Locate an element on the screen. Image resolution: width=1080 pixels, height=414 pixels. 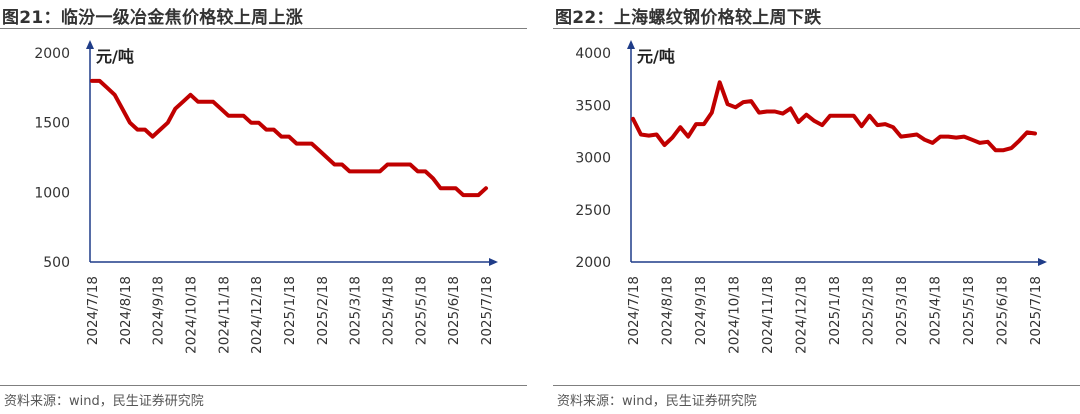
chart-title: 图22：上海螺纹钢价格较上周下跌 is located at coordinates (688, 18).